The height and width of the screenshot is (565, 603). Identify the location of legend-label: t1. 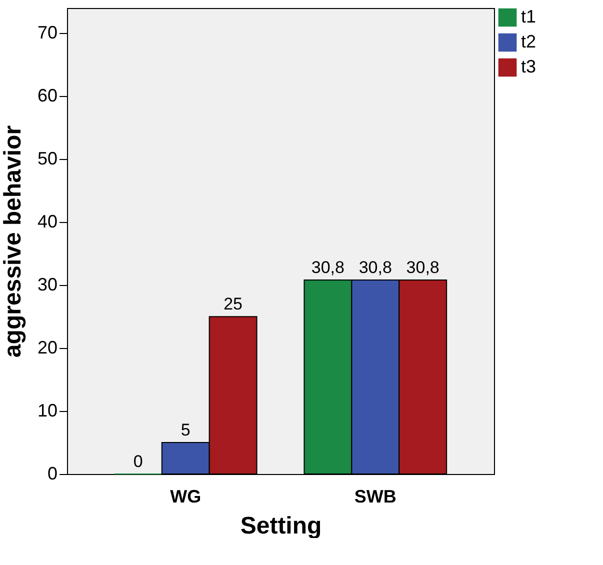
(528, 16).